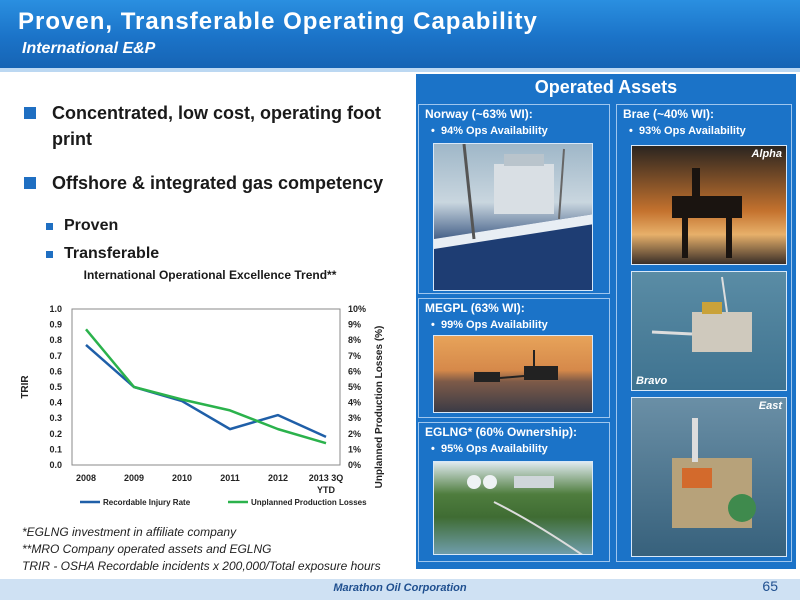 This screenshot has height=600, width=800. I want to click on y-tick-label: 0.8, so click(55, 340).